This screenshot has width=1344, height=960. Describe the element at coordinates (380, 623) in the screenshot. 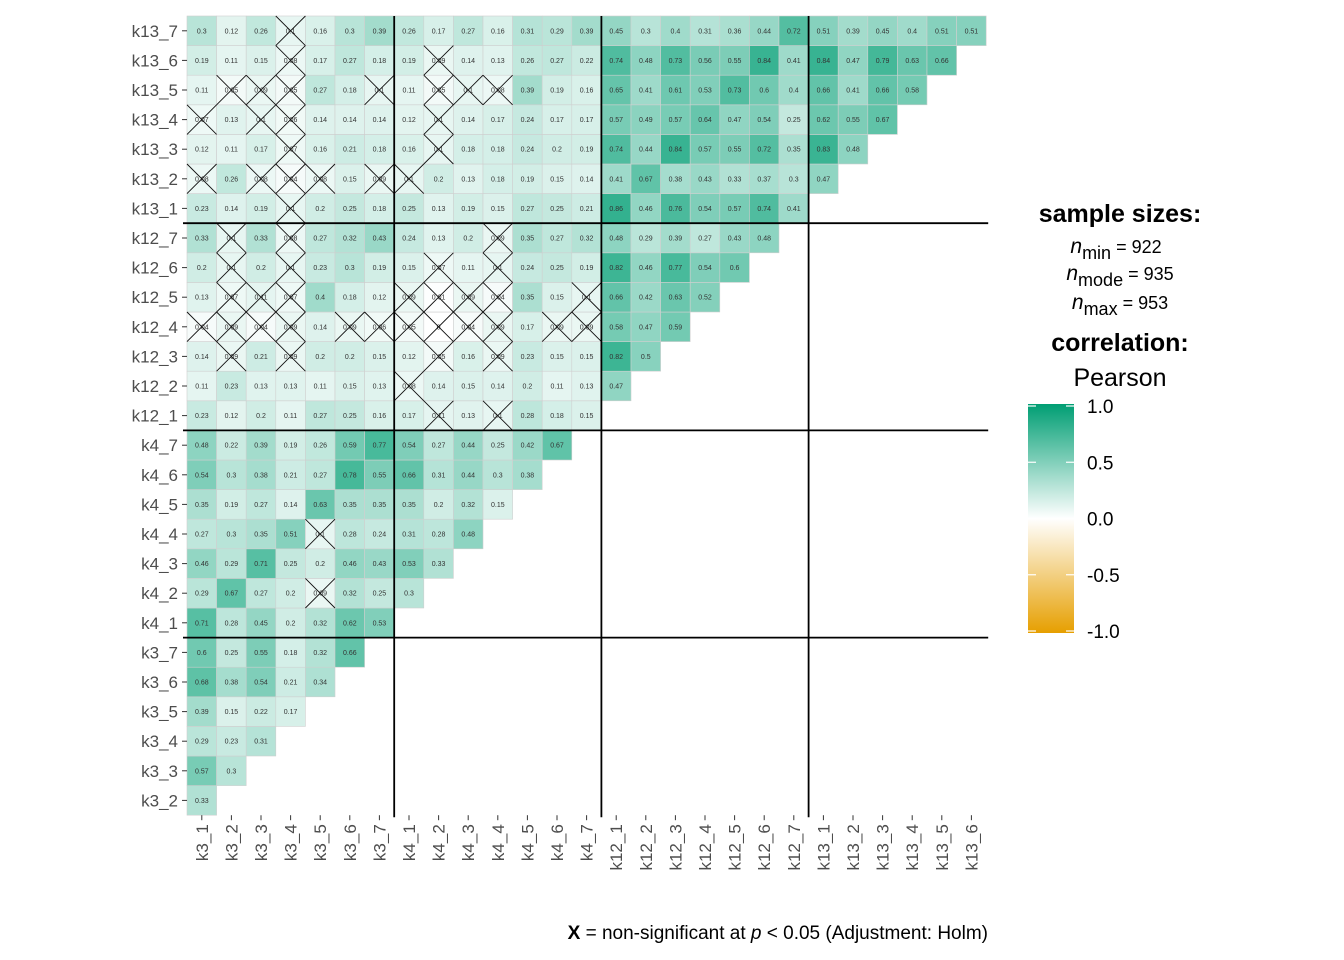

I see `cell-value-label: 0.53` at that location.